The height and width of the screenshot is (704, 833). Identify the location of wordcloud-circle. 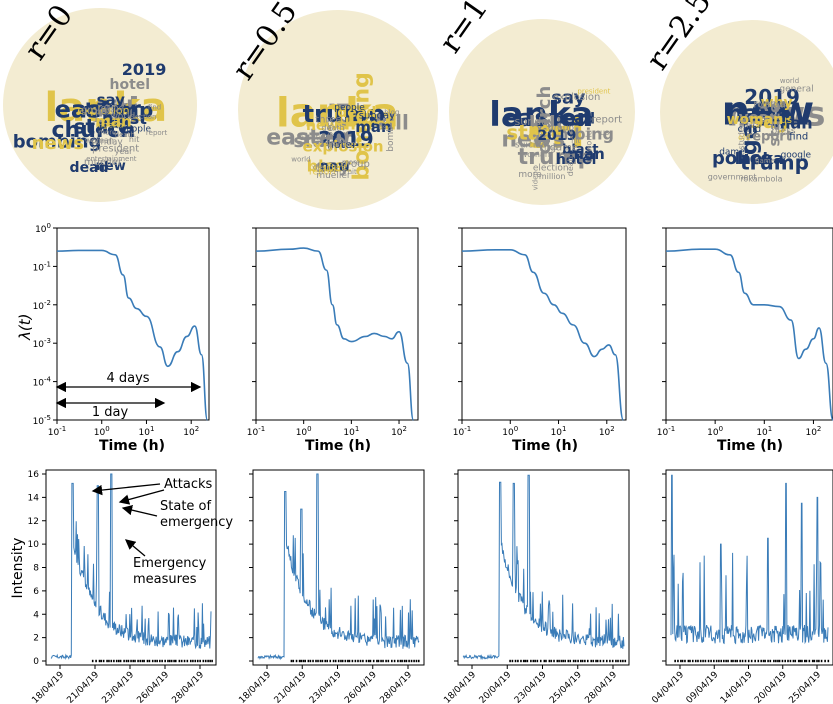
(746, 112).